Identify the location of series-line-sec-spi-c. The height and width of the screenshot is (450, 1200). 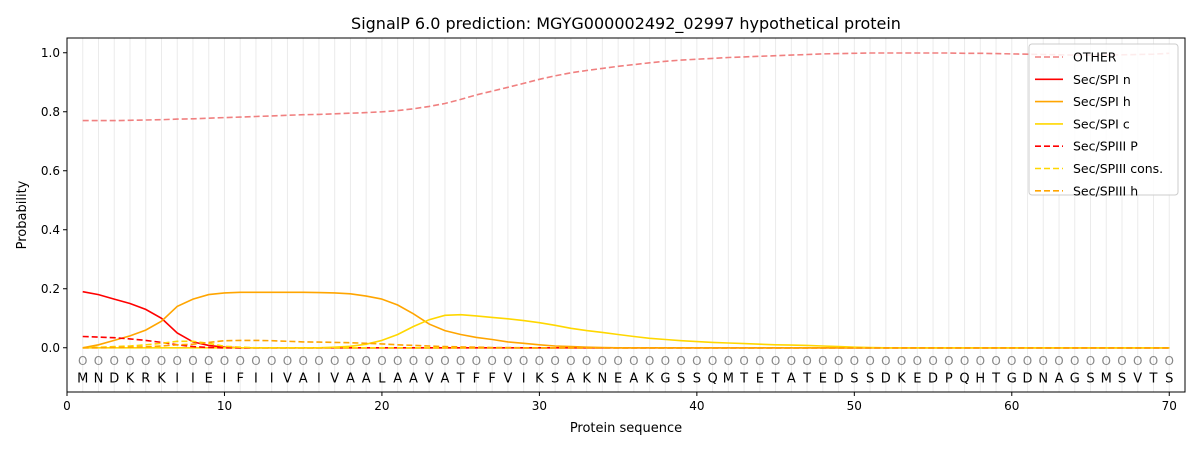
(626, 331).